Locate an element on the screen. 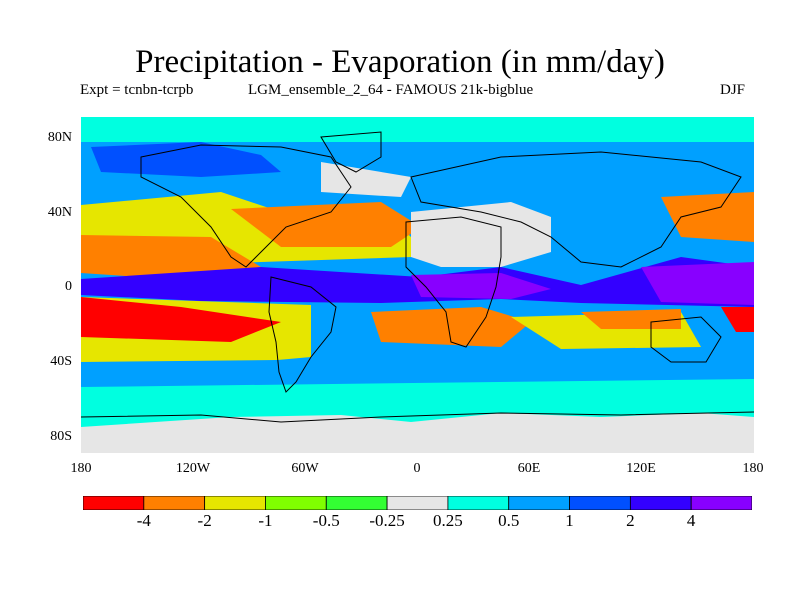  colorbar-tick-label: 0.5 is located at coordinates (509, 520).